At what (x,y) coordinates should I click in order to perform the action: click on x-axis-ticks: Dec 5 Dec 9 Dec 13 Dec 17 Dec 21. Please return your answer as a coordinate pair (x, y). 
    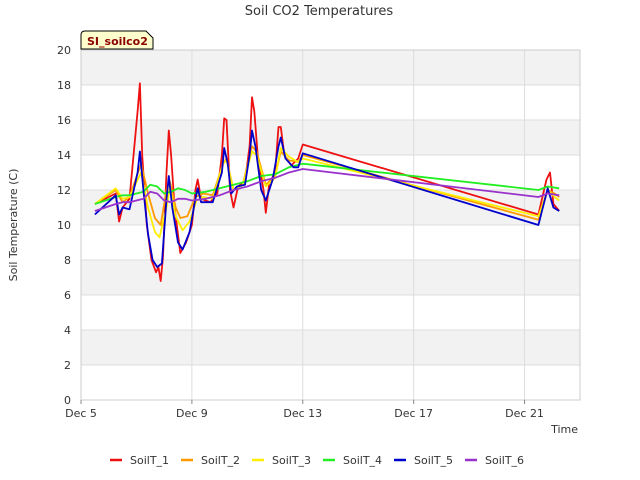
    Looking at the image, I should click on (304, 410).